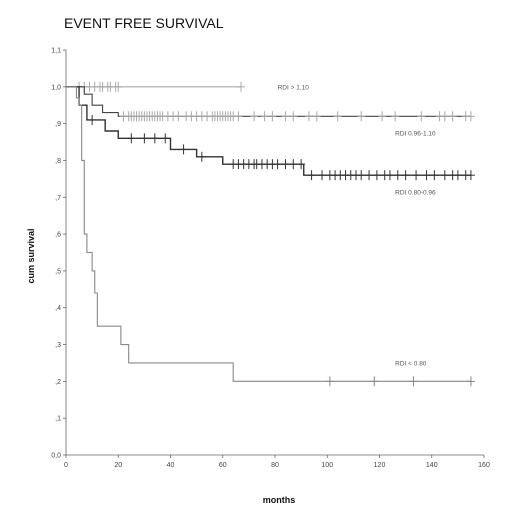 Image resolution: width=520 pixels, height=520 pixels. What do you see at coordinates (58, 235) in the screenshot?
I see `y-tick-label: ,6` at bounding box center [58, 235].